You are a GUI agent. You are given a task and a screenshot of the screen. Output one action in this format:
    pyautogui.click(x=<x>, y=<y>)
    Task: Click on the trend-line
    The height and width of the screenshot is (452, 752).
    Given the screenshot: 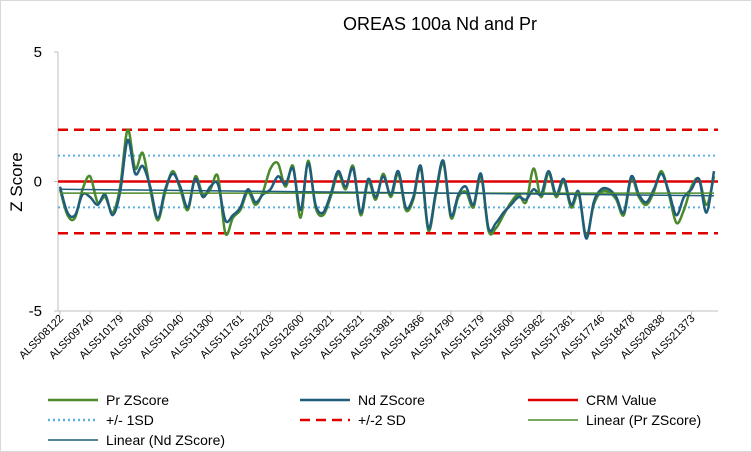 What is the action you would take?
    pyautogui.click(x=387, y=192)
    